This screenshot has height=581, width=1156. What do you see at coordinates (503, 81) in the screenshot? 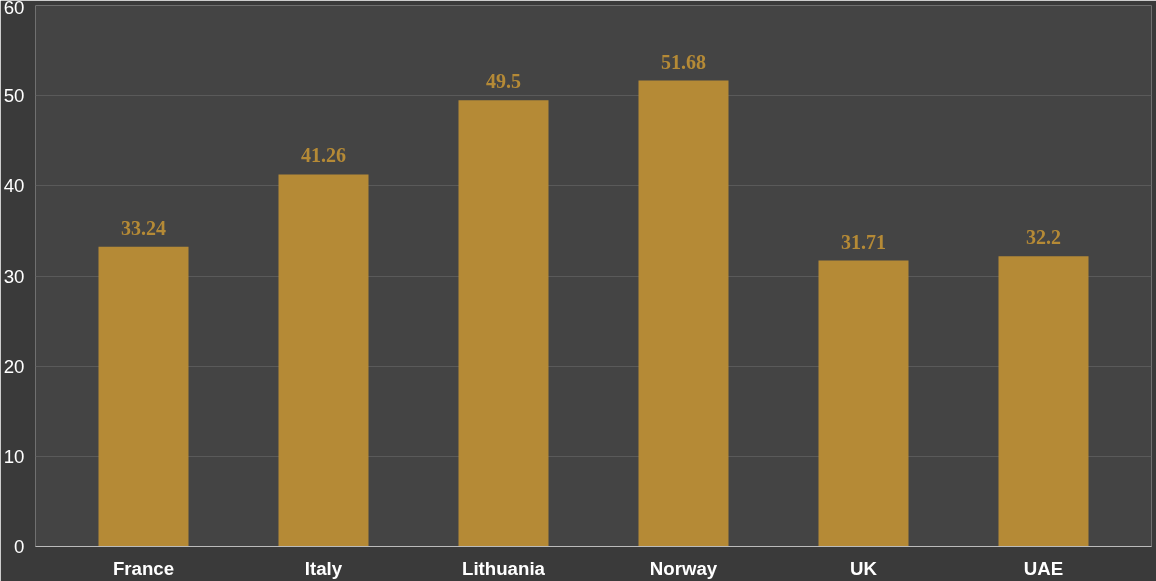
I see `data-label: 49.5` at bounding box center [503, 81].